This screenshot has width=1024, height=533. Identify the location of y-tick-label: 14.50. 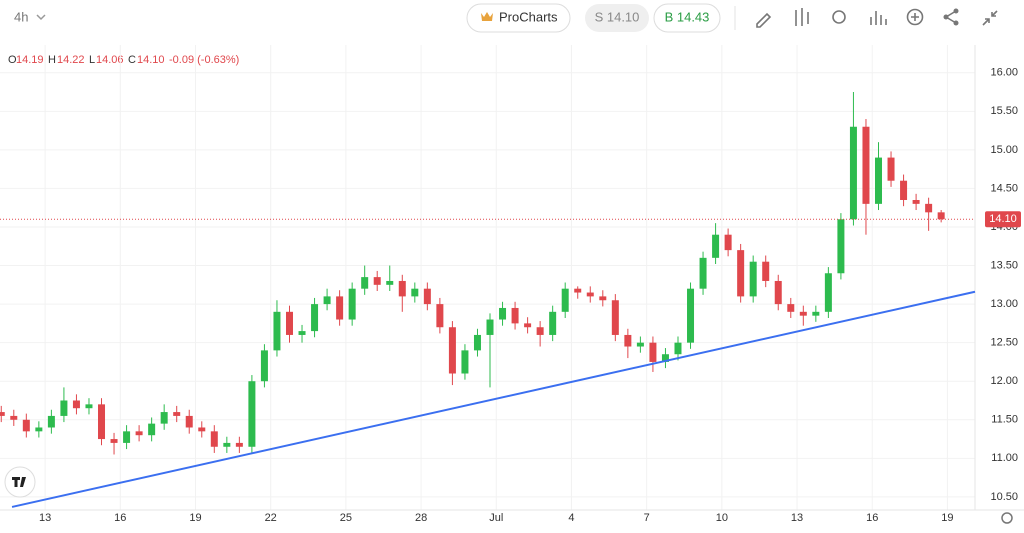
(1004, 188).